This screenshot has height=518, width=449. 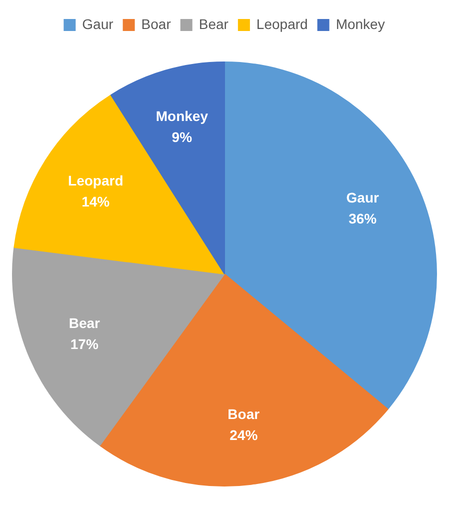 I want to click on legend-label: Gaur, so click(x=98, y=24).